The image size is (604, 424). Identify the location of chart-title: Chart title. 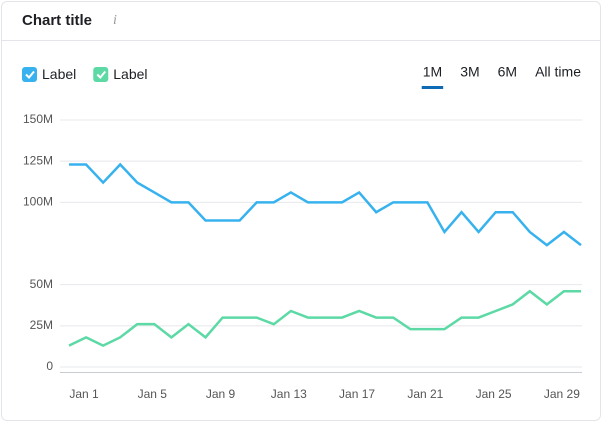
(57, 20).